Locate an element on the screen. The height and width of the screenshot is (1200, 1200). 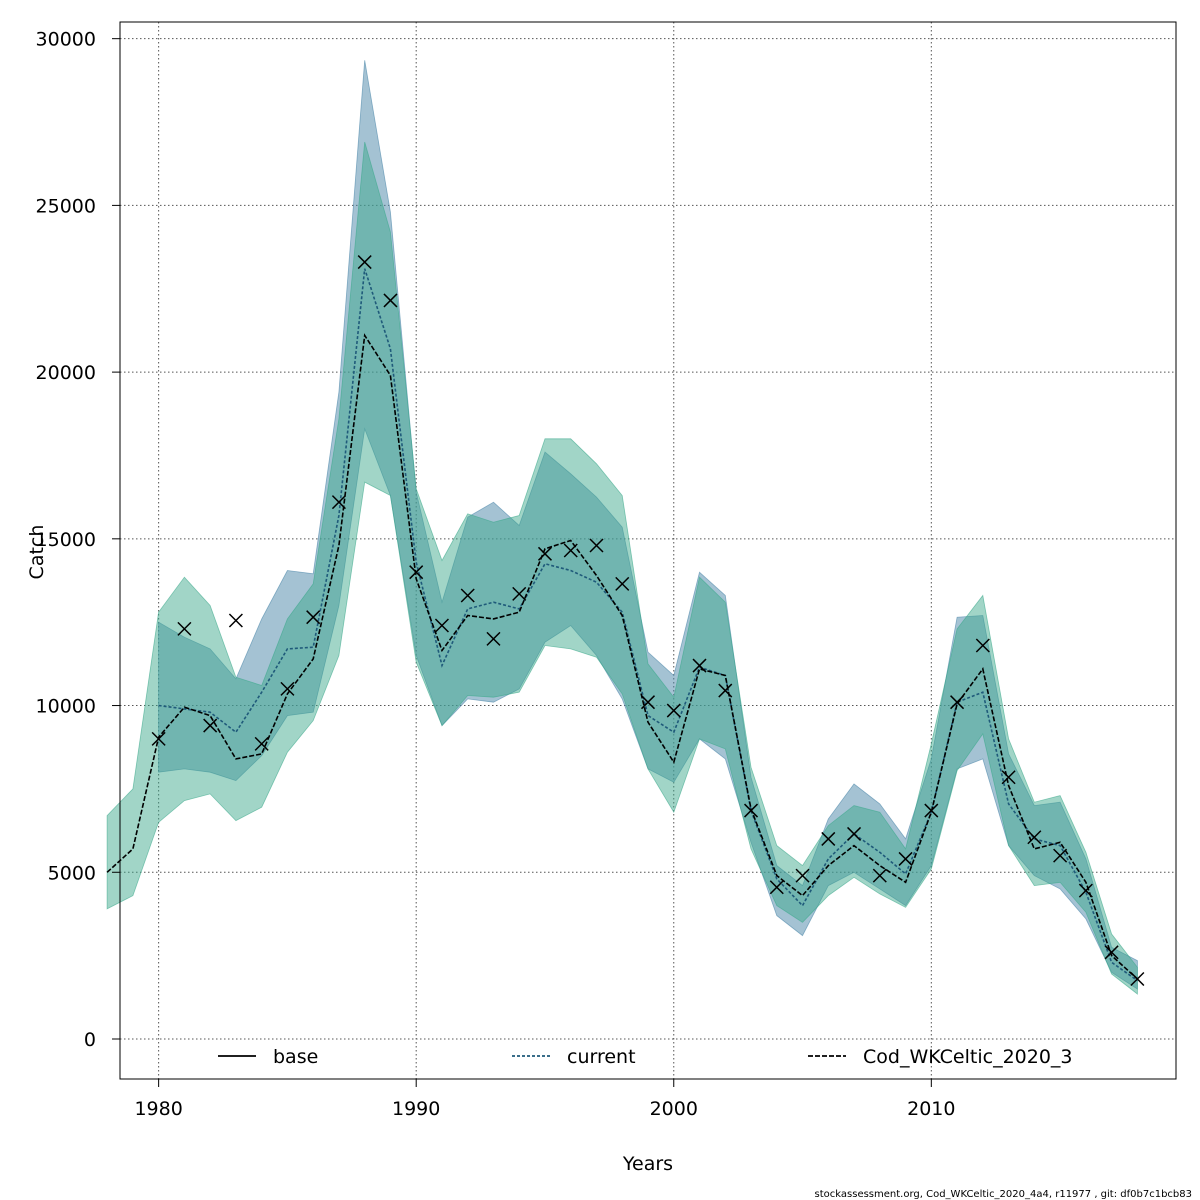
y-tick-label: 15000 is located at coordinates (66, 540).